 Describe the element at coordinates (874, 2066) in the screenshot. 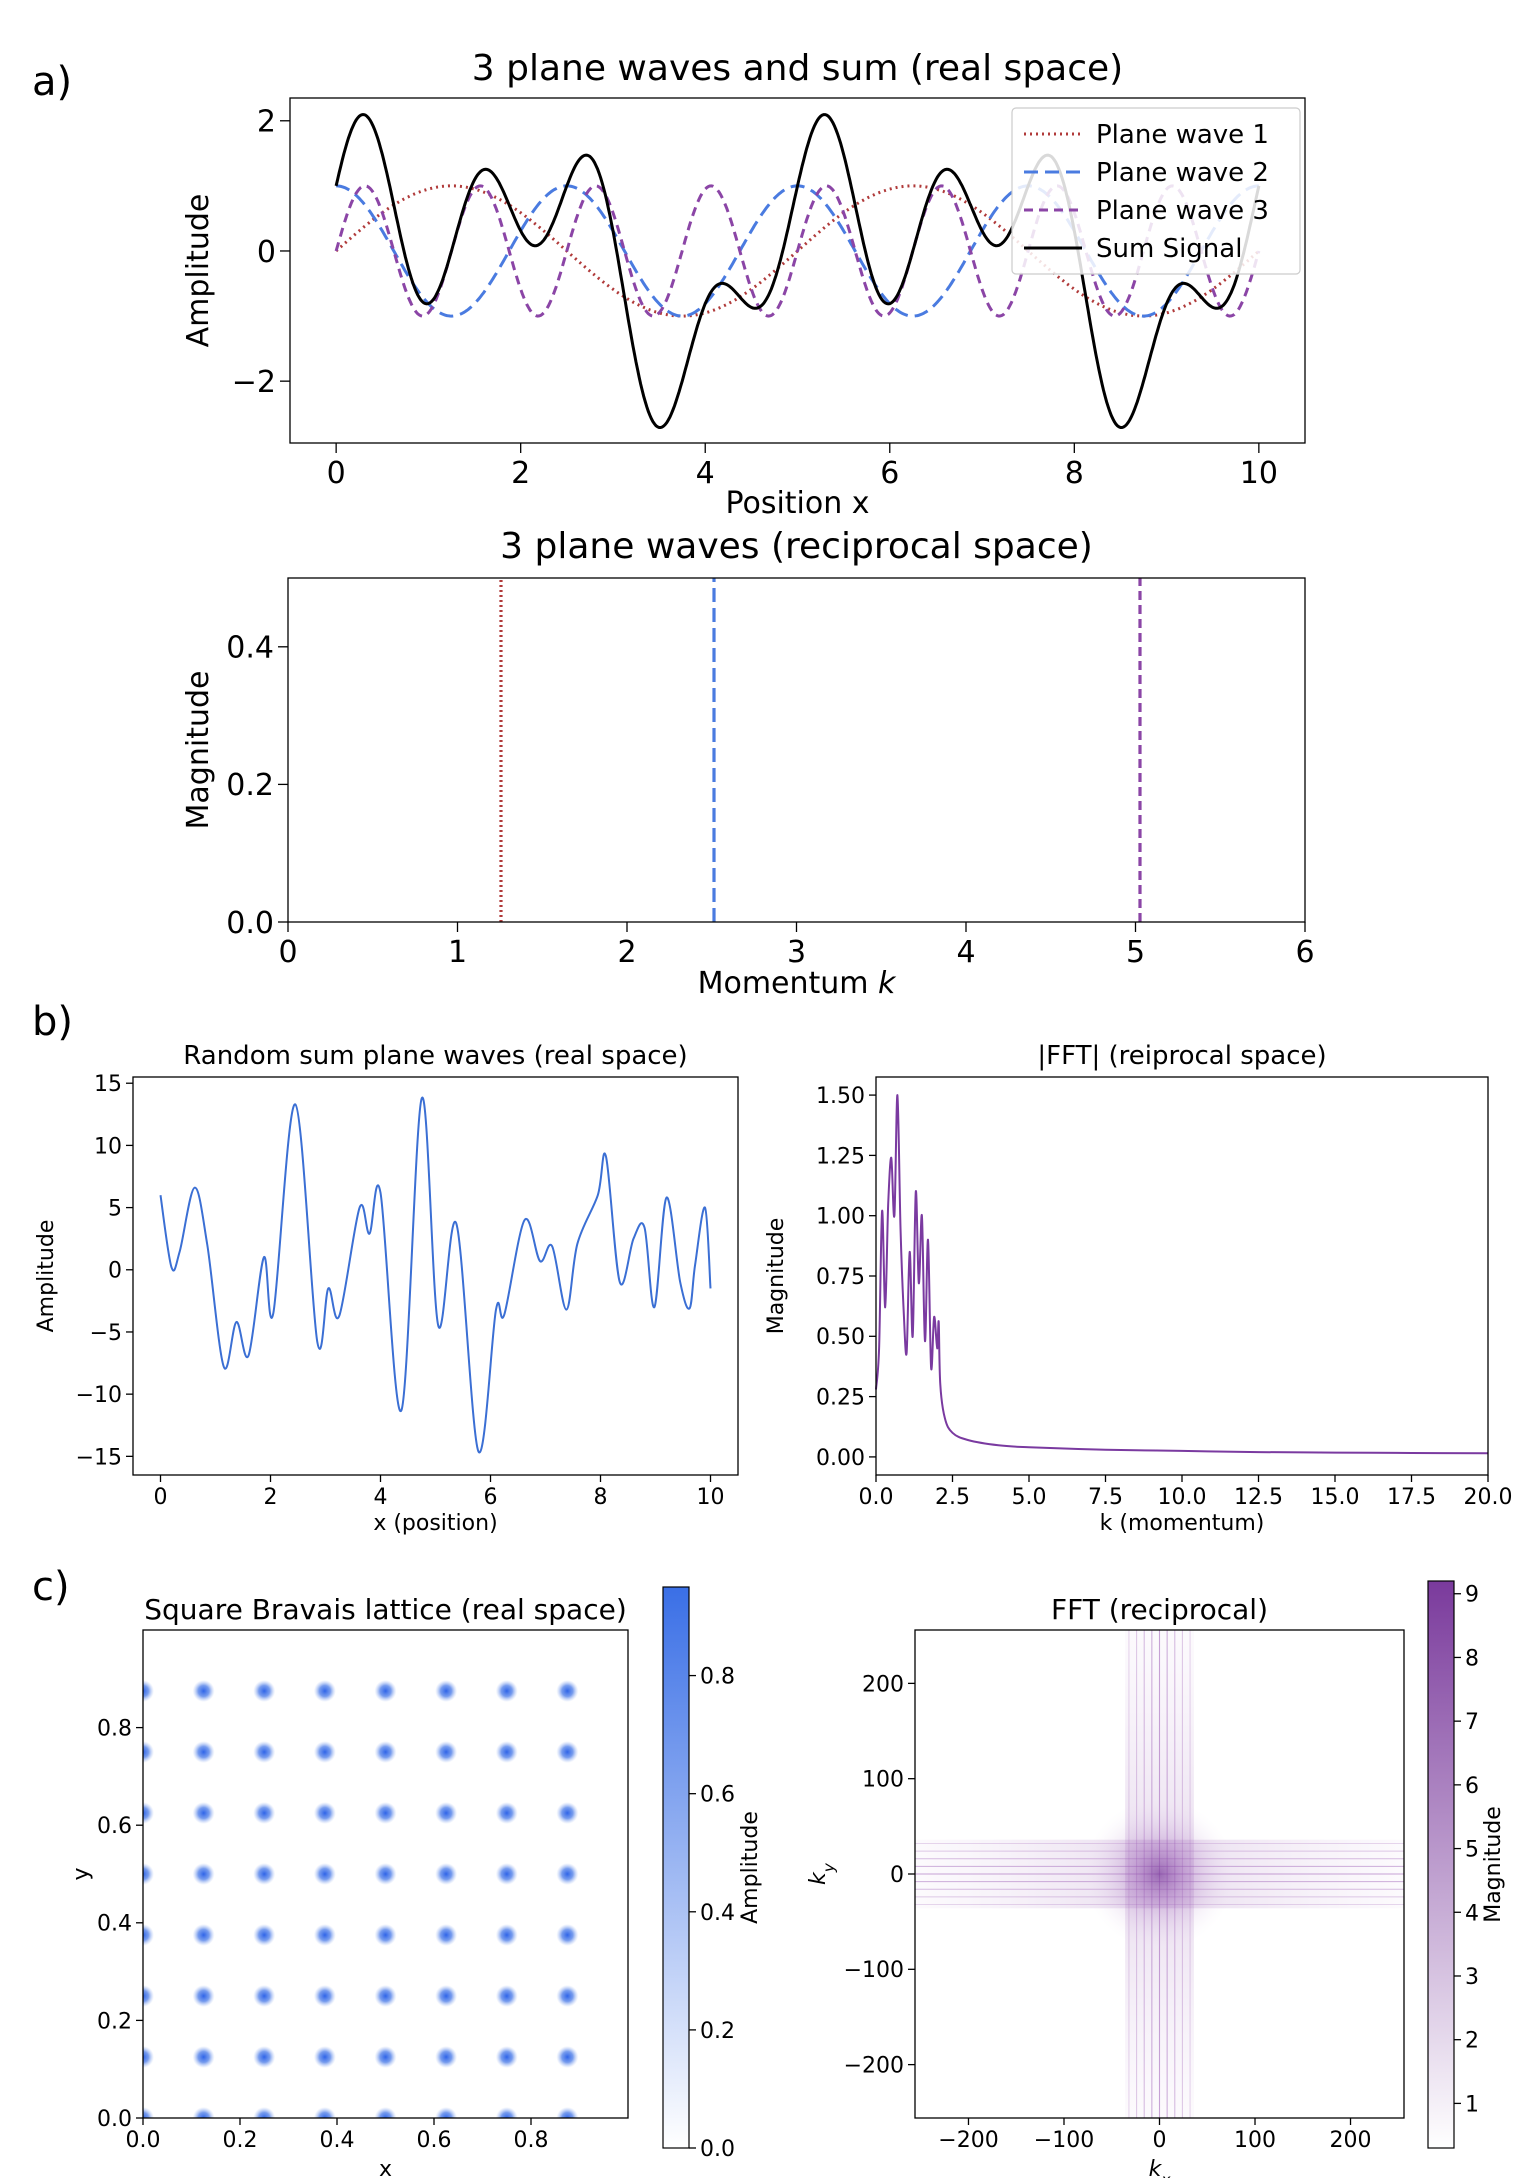

I see `y-tick-label: −200` at that location.